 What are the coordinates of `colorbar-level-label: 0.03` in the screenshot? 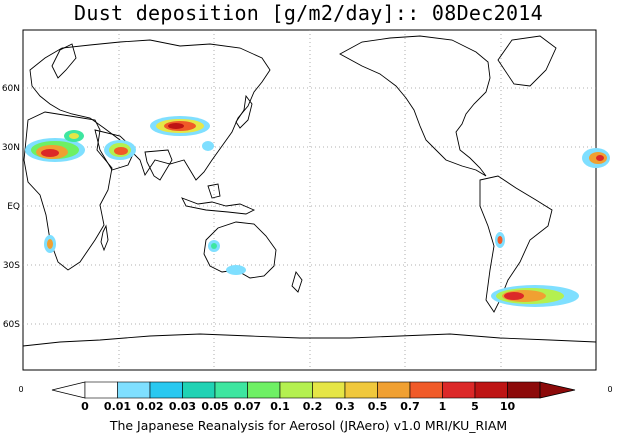 It's located at (182, 406).